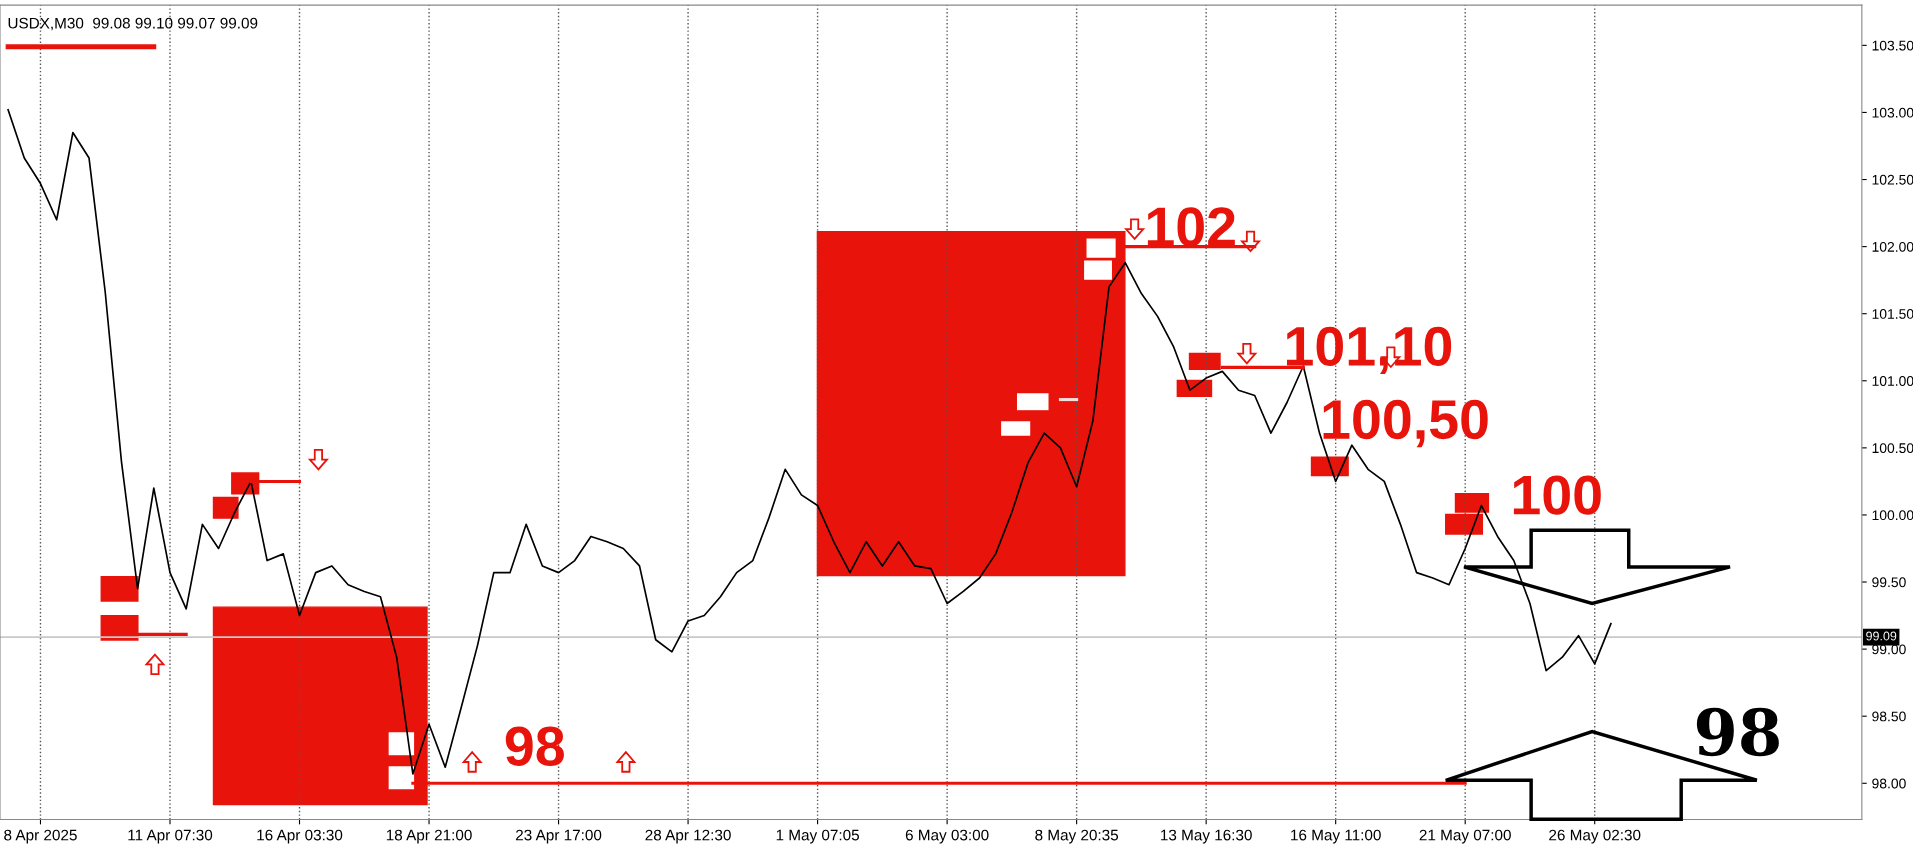  I want to click on x-tick-label: 18 Apr 21:00, so click(429, 836).